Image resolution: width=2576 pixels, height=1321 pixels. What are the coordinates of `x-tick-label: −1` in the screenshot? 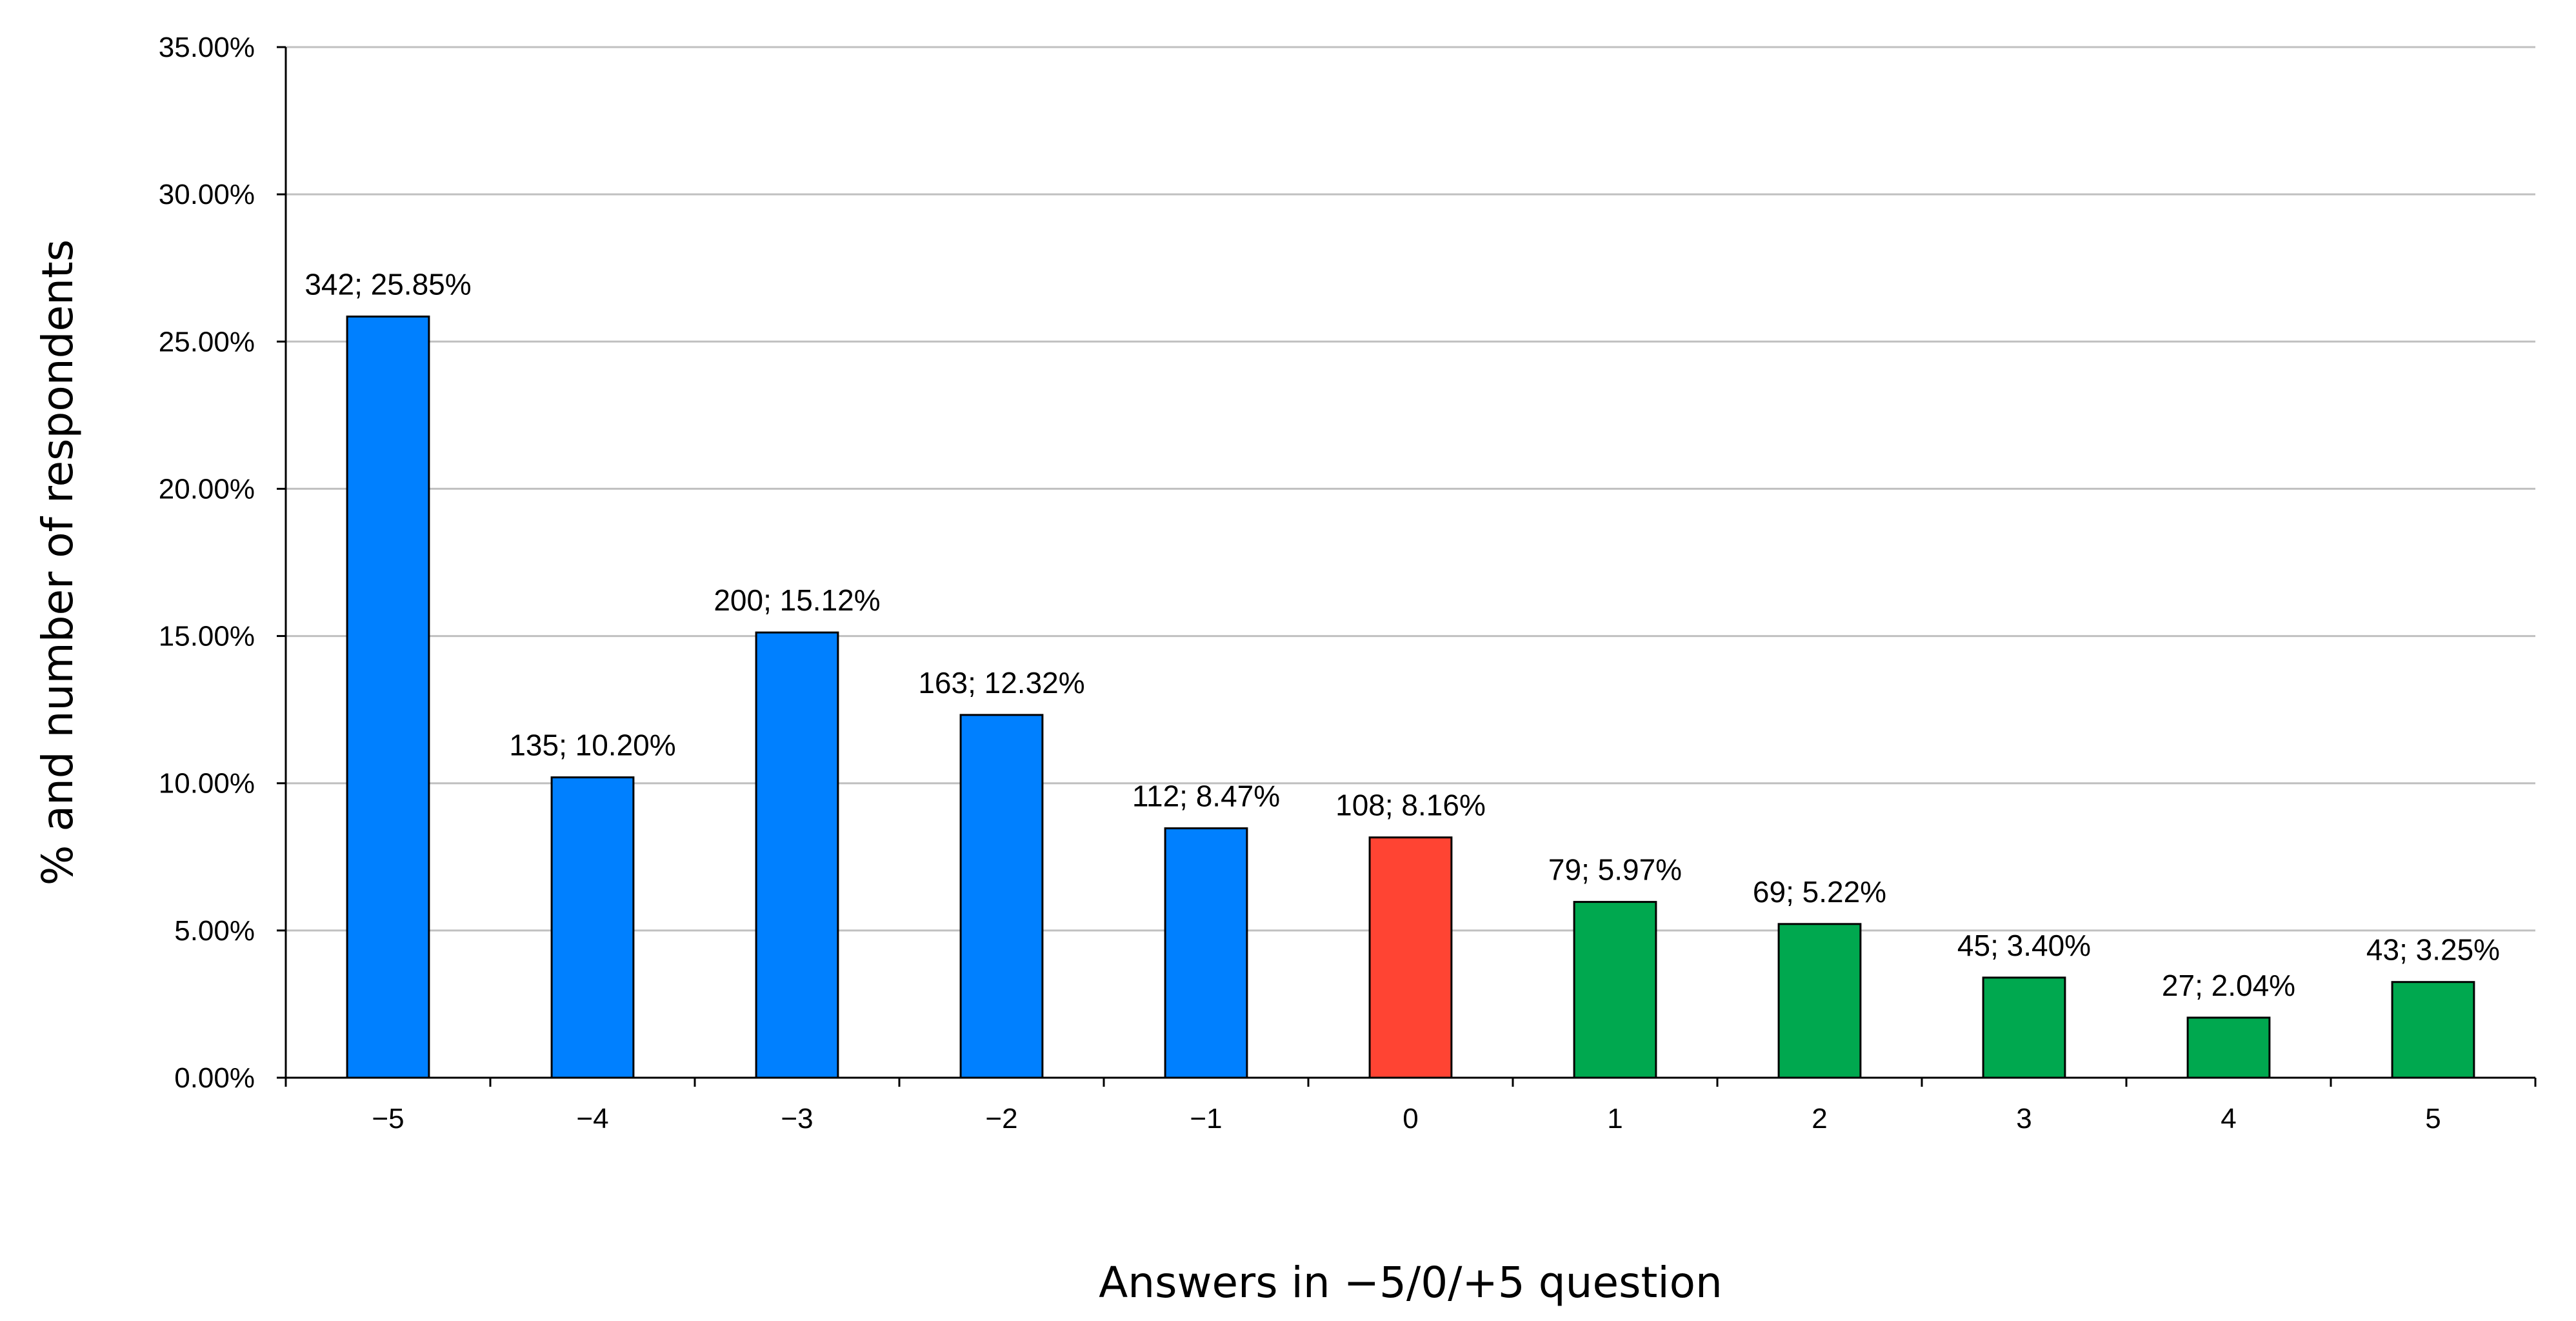 It's located at (1206, 1118).